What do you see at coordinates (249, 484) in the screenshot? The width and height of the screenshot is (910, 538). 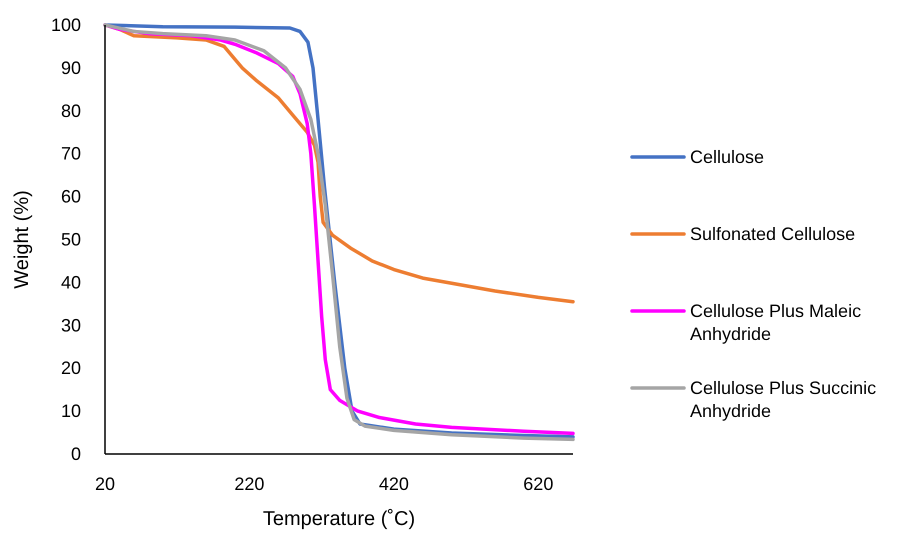 I see `x-tick-label: 220` at bounding box center [249, 484].